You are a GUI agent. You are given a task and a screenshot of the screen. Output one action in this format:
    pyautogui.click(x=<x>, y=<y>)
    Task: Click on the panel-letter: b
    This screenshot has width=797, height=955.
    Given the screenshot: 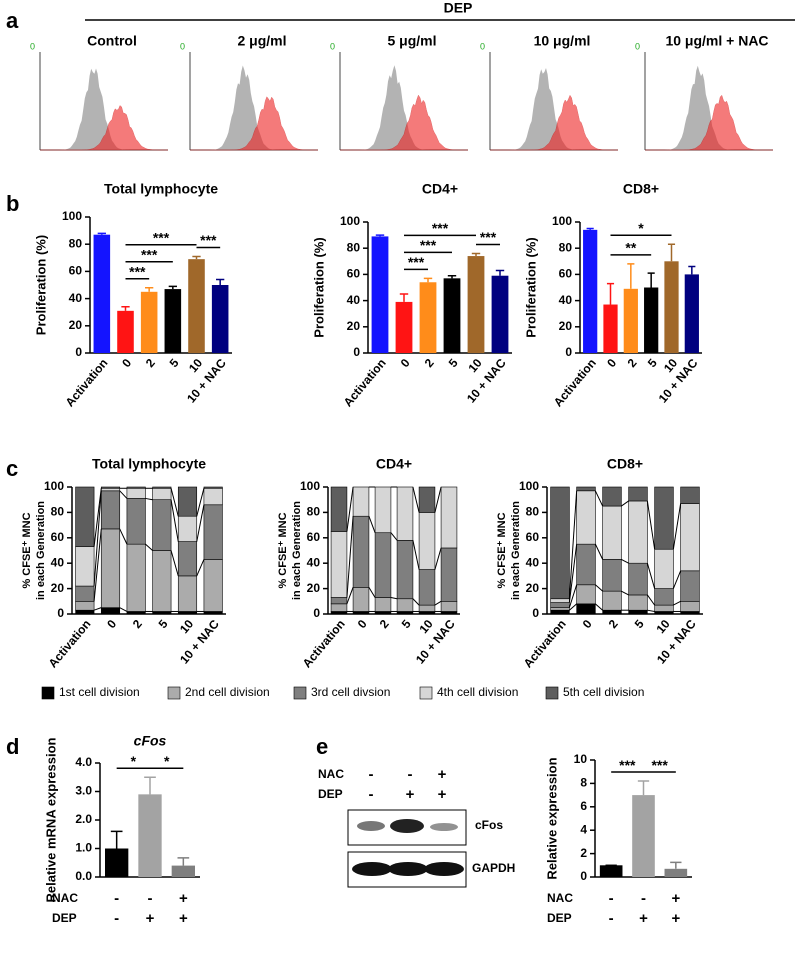 What is the action you would take?
    pyautogui.click(x=12, y=203)
    